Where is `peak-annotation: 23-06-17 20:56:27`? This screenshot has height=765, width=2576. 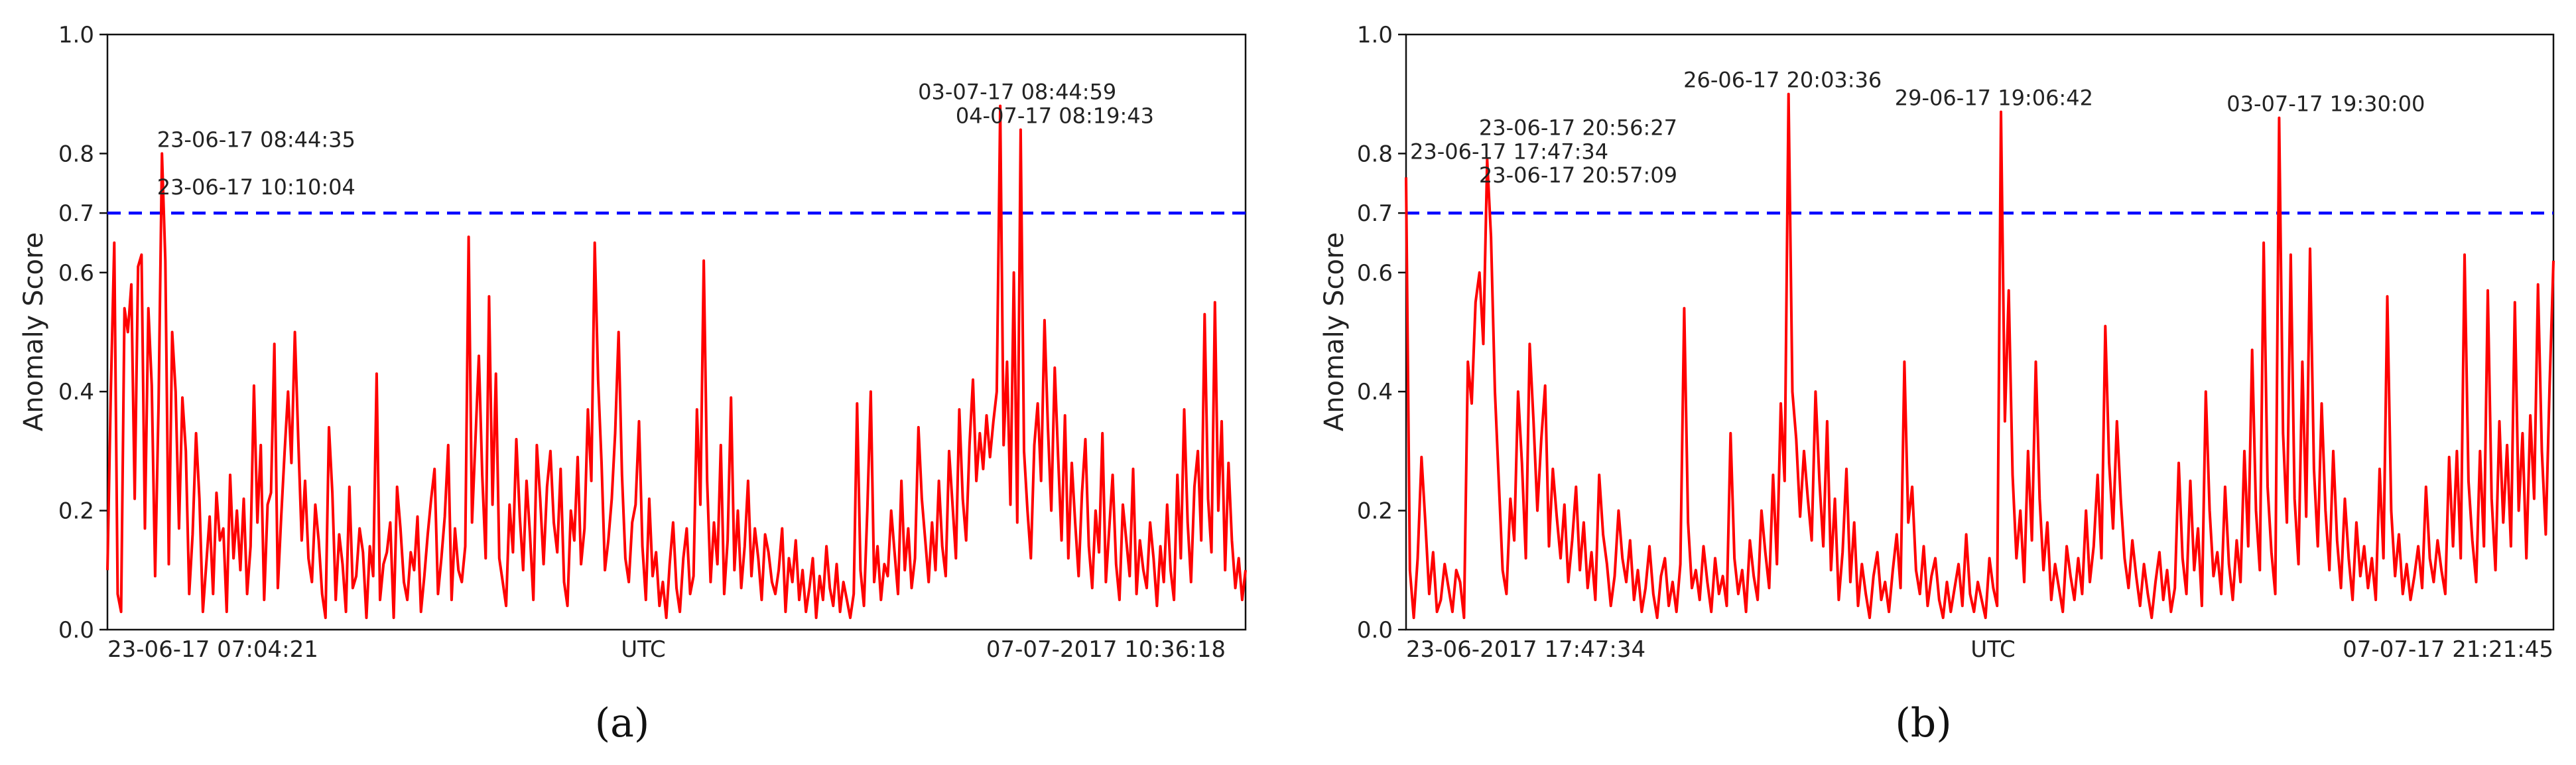 peak-annotation: 23-06-17 20:56:27 is located at coordinates (1578, 127).